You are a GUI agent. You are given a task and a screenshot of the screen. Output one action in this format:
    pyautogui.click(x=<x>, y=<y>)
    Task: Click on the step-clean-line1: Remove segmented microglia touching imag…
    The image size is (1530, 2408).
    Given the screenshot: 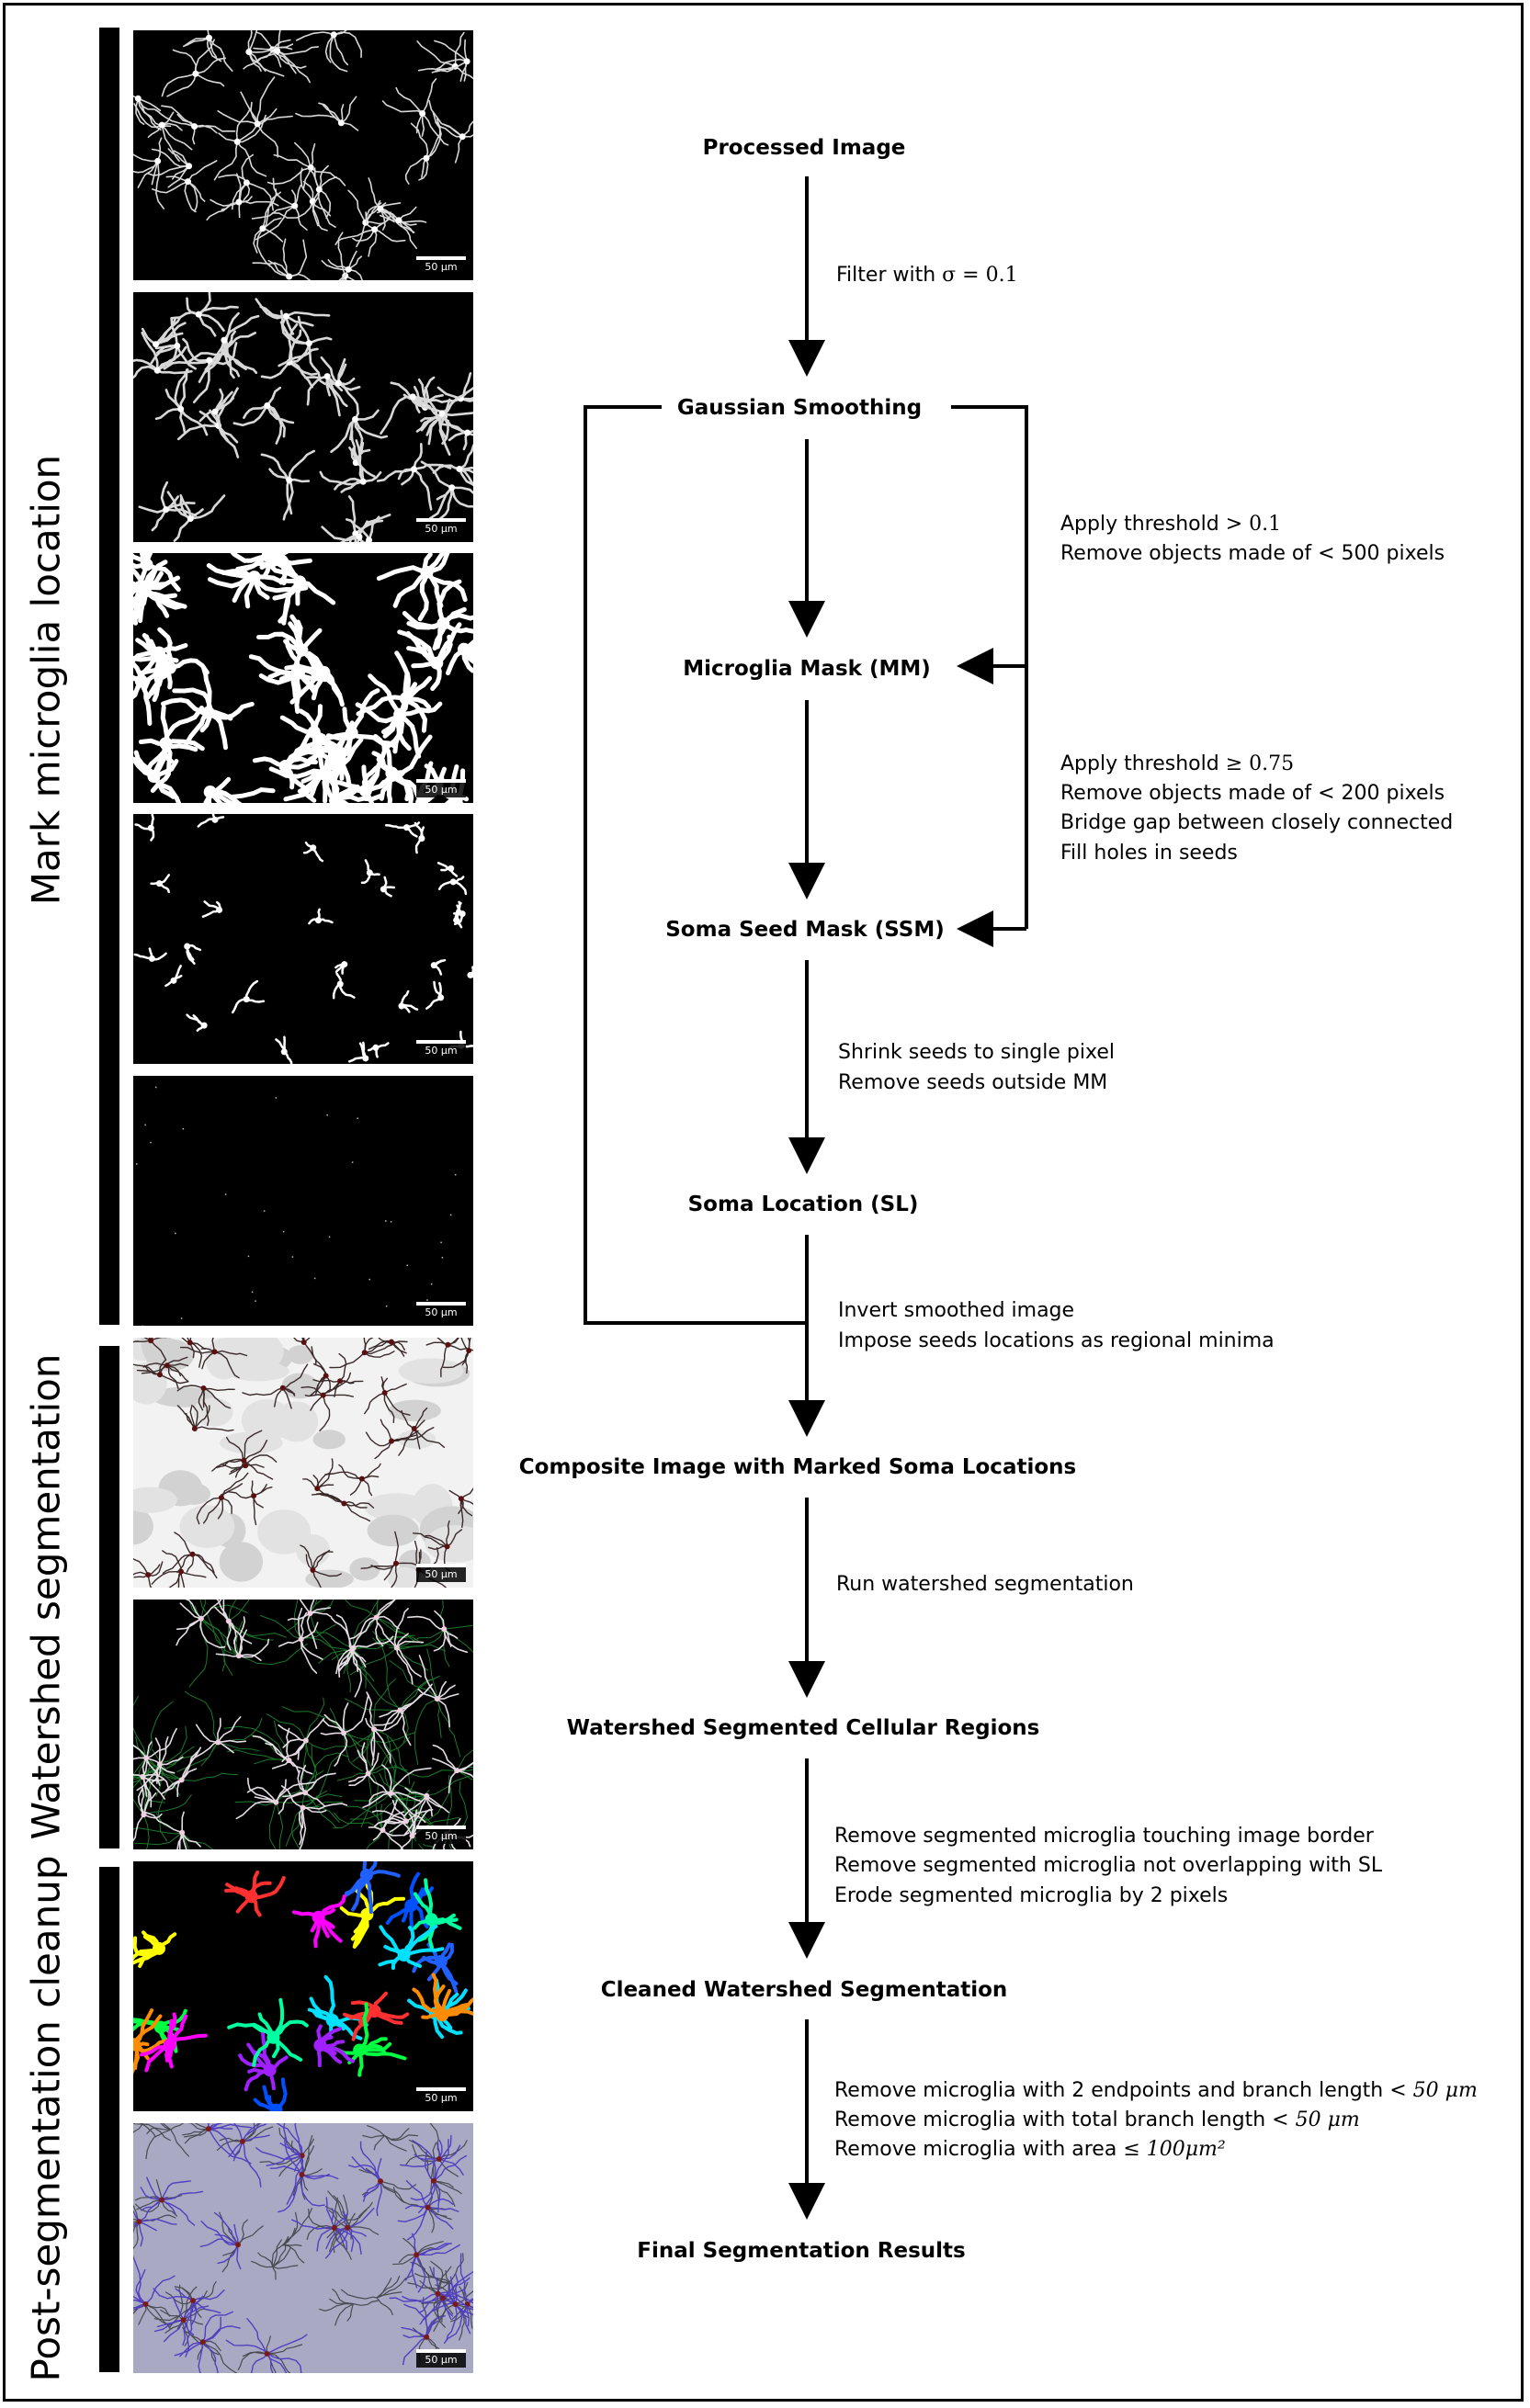 What is the action you would take?
    pyautogui.click(x=1104, y=1837)
    